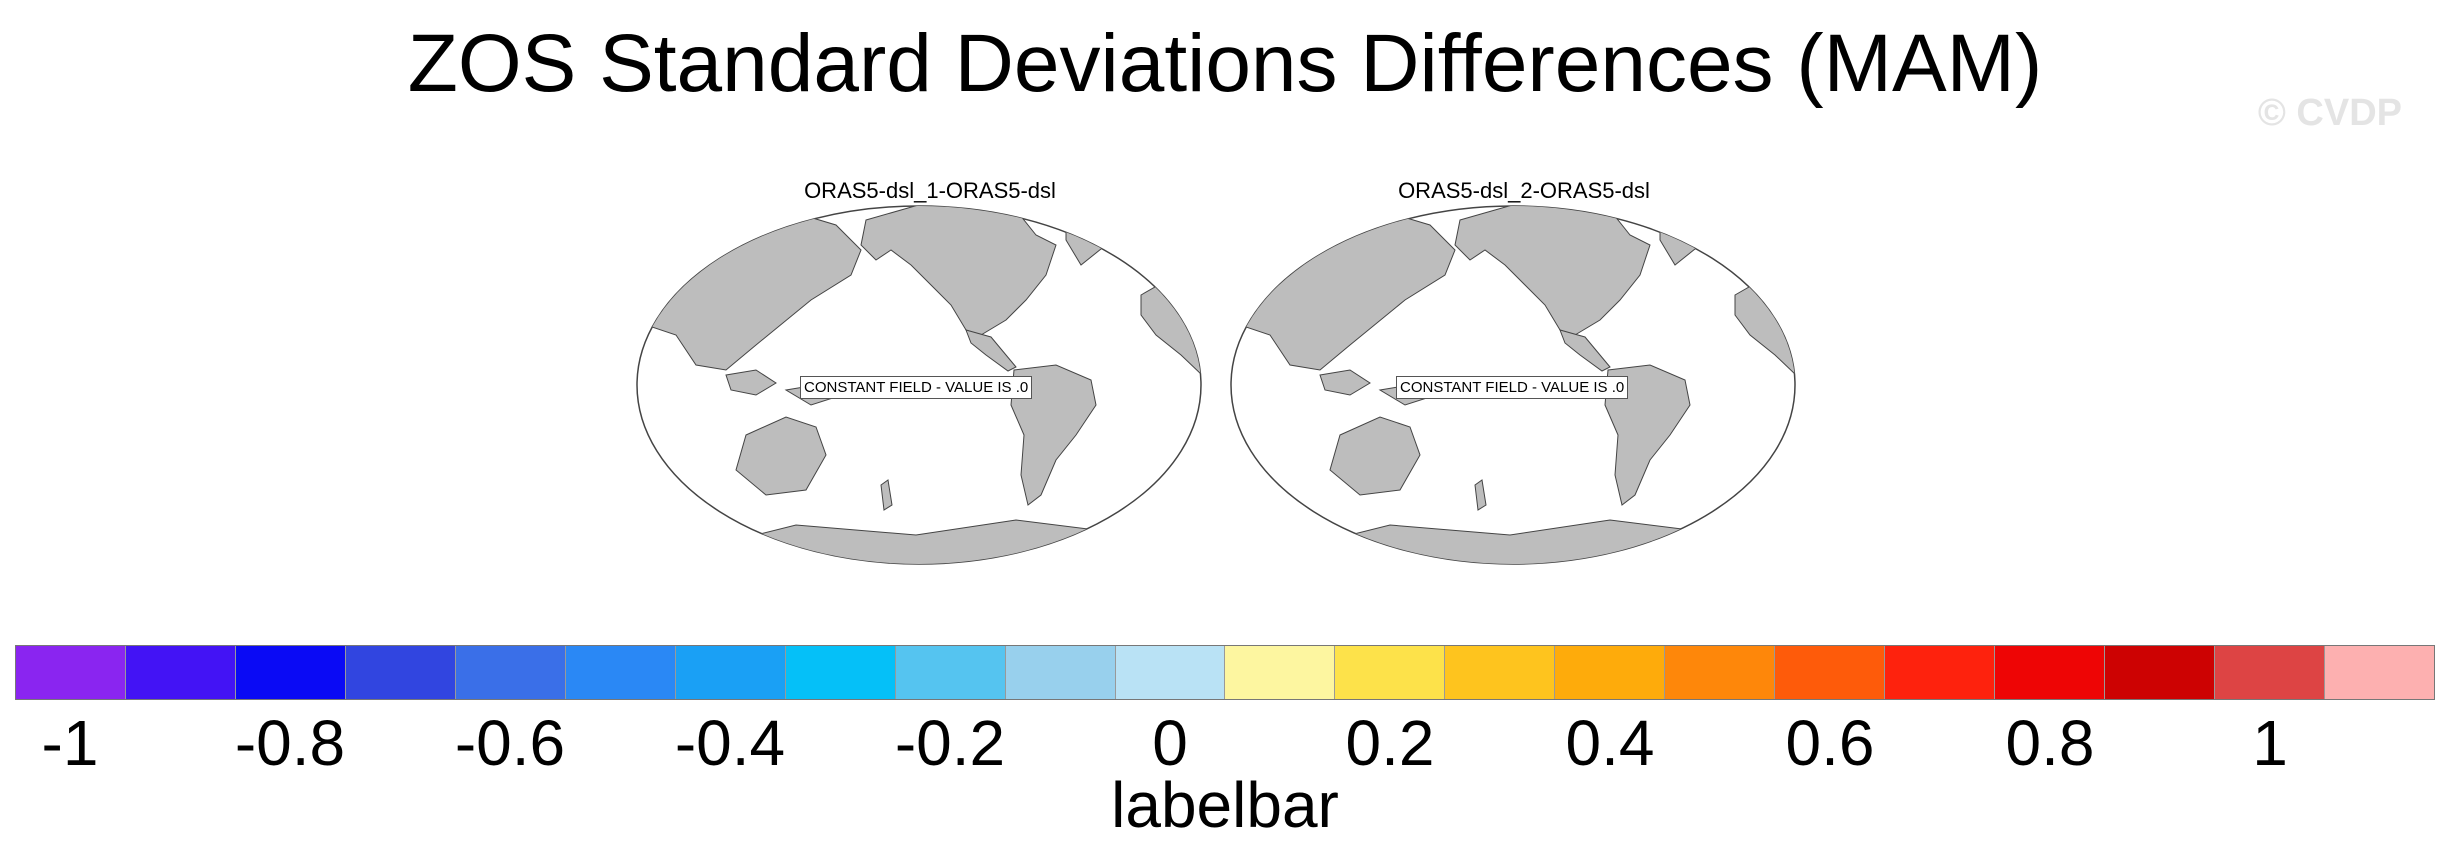 This screenshot has height=861, width=2450. I want to click on colorbar-tick-label: -0.2, so click(950, 743).